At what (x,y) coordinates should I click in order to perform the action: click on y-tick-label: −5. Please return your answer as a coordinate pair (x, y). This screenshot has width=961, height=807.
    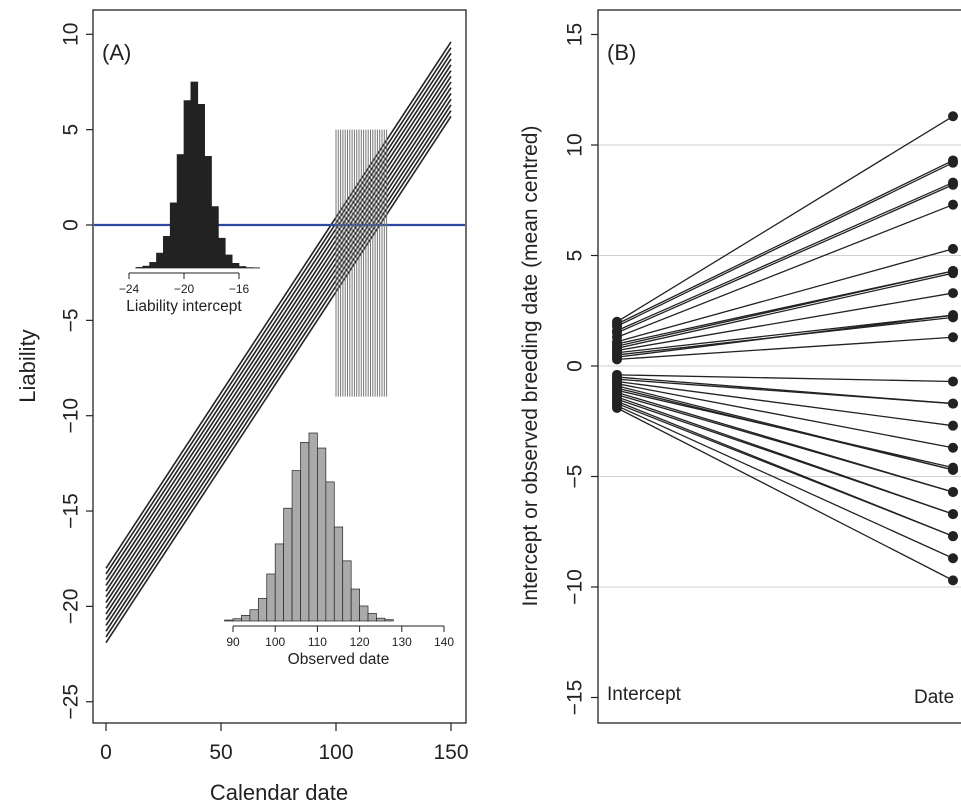
    Looking at the image, I should click on (575, 477).